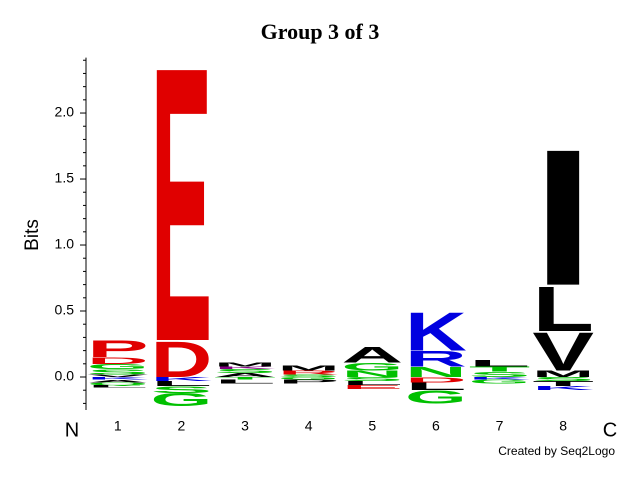 This screenshot has height=480, width=640. What do you see at coordinates (65, 178) in the screenshot?
I see `y-tick-label: 1.5` at bounding box center [65, 178].